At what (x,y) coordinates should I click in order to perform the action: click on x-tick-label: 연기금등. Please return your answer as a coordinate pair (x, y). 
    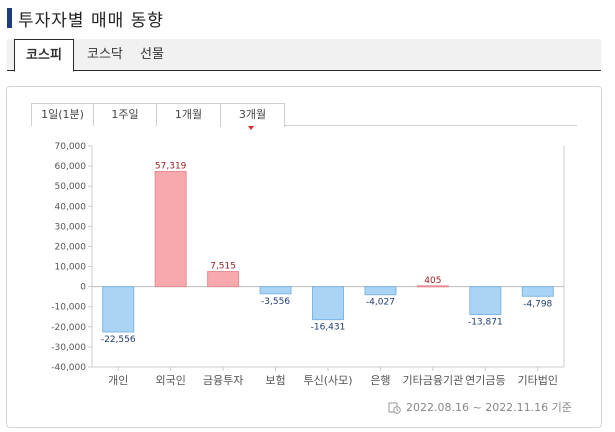
    Looking at the image, I should click on (485, 380).